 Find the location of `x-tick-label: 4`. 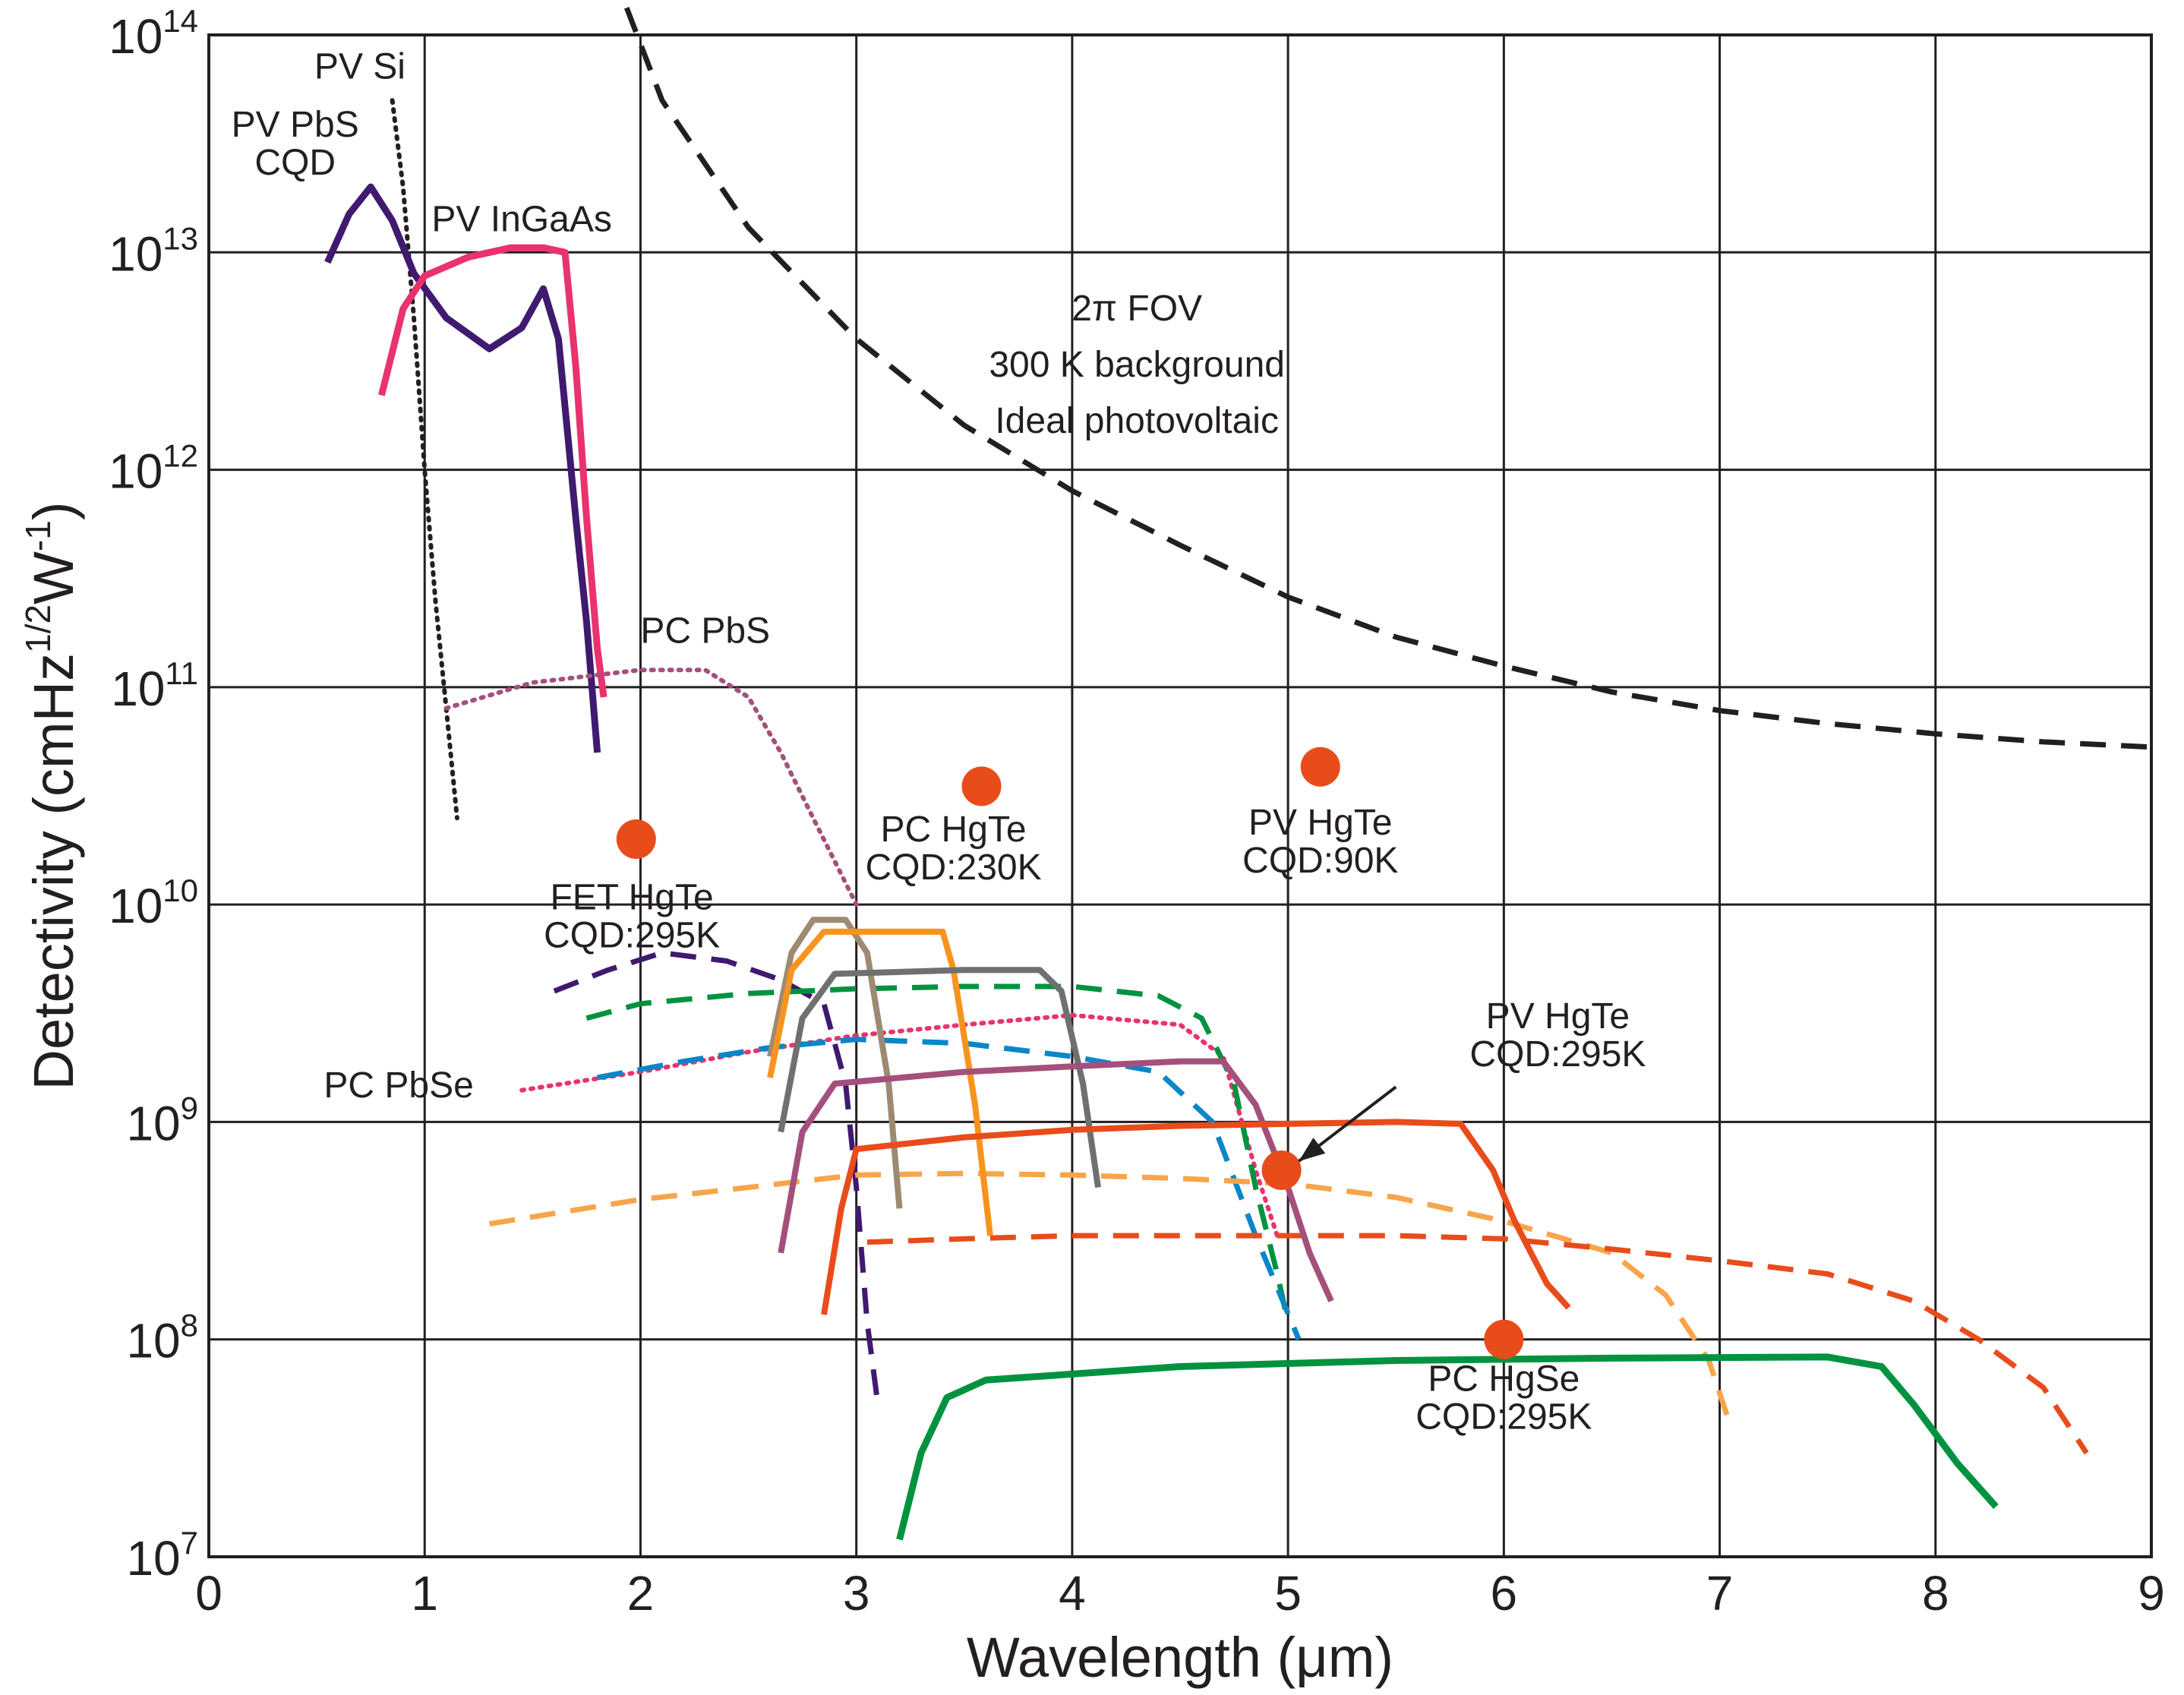

x-tick-label: 4 is located at coordinates (1072, 1593).